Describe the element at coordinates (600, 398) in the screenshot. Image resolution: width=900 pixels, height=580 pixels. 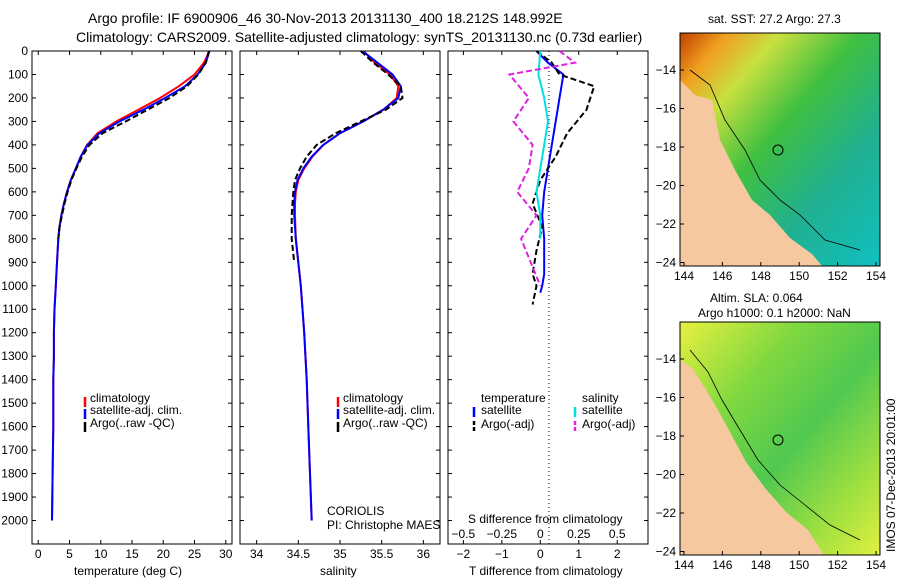
I see `legend-header-salinity: salinity` at that location.